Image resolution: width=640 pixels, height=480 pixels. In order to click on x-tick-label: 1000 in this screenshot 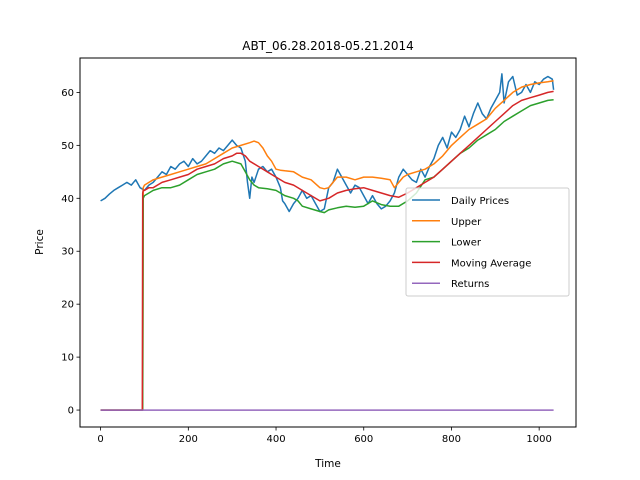, I will do `click(538, 439)`.